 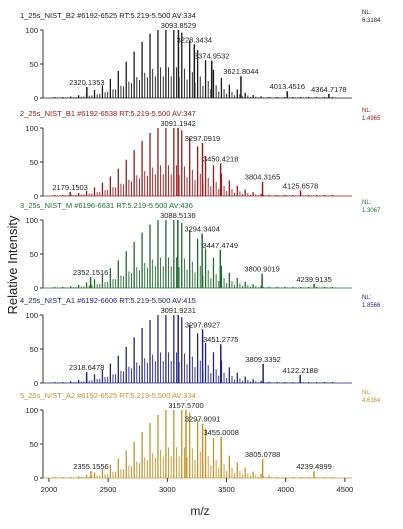 What do you see at coordinates (90, 272) in the screenshot?
I see `peak-label: 2352.1516` at bounding box center [90, 272].